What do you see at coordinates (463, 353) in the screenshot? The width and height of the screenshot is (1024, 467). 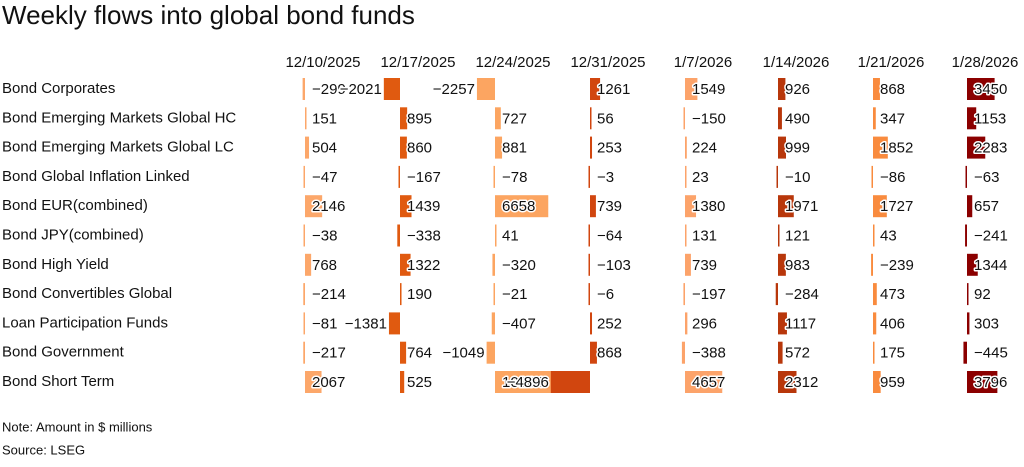 I see `value-label: −1049` at bounding box center [463, 353].